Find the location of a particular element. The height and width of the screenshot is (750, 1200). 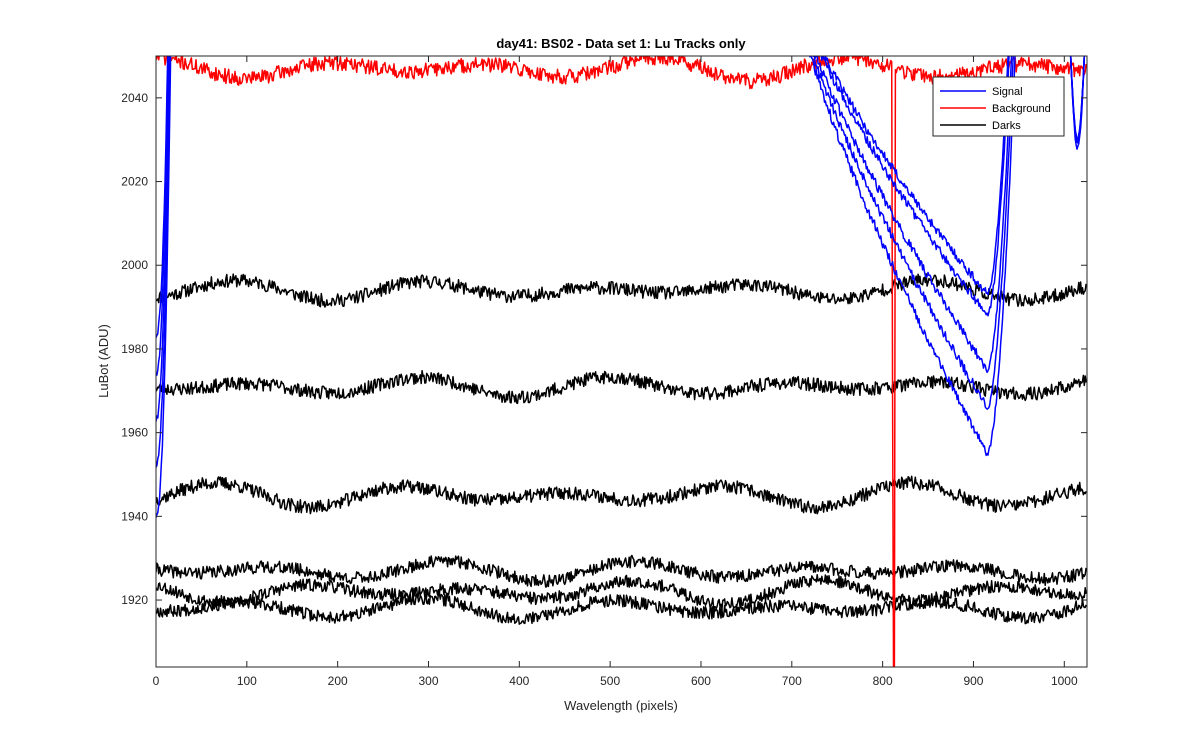

x-tick-label: 200 is located at coordinates (338, 681).